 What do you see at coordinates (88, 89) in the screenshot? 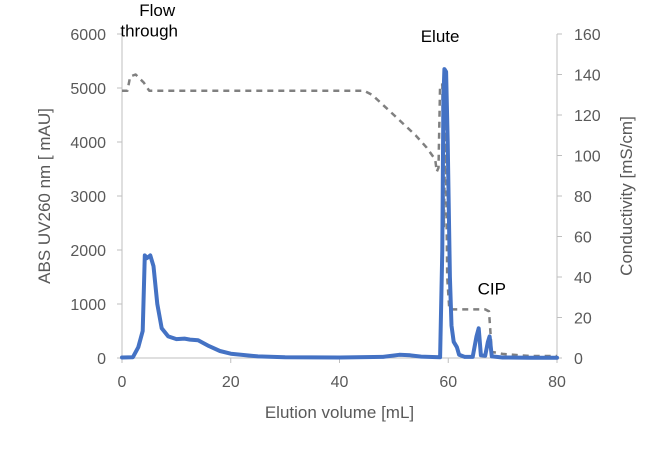
I see `y-tick-label: 5000` at bounding box center [88, 89].